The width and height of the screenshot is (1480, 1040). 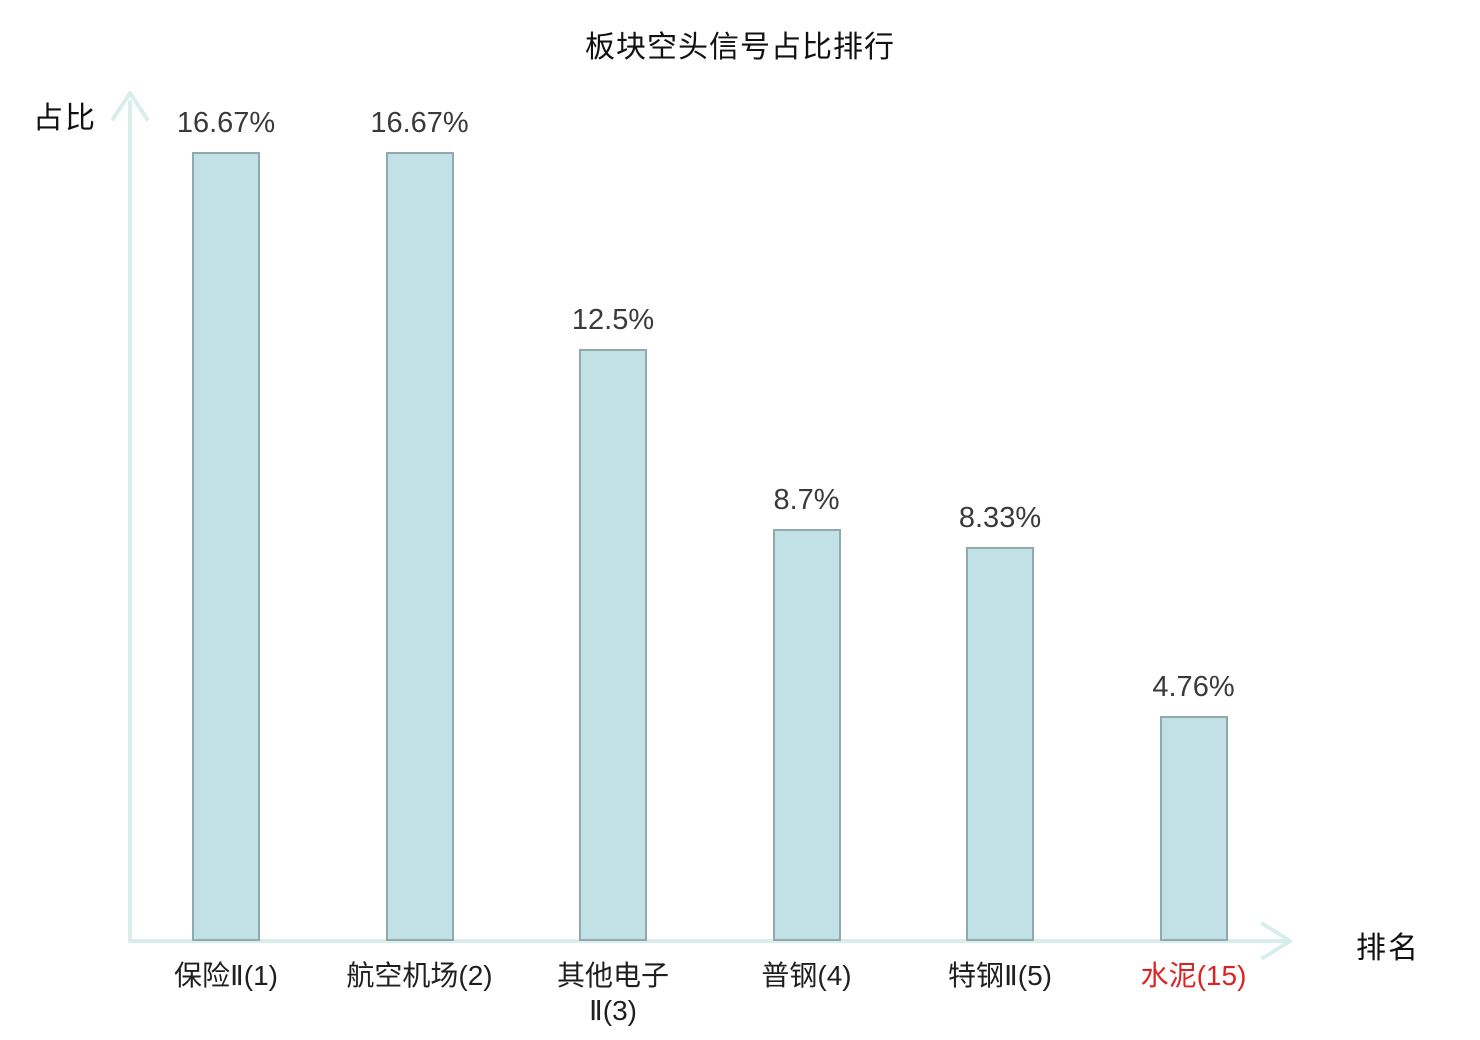 I want to click on bar-value-label: 12.5%, so click(x=613, y=320).